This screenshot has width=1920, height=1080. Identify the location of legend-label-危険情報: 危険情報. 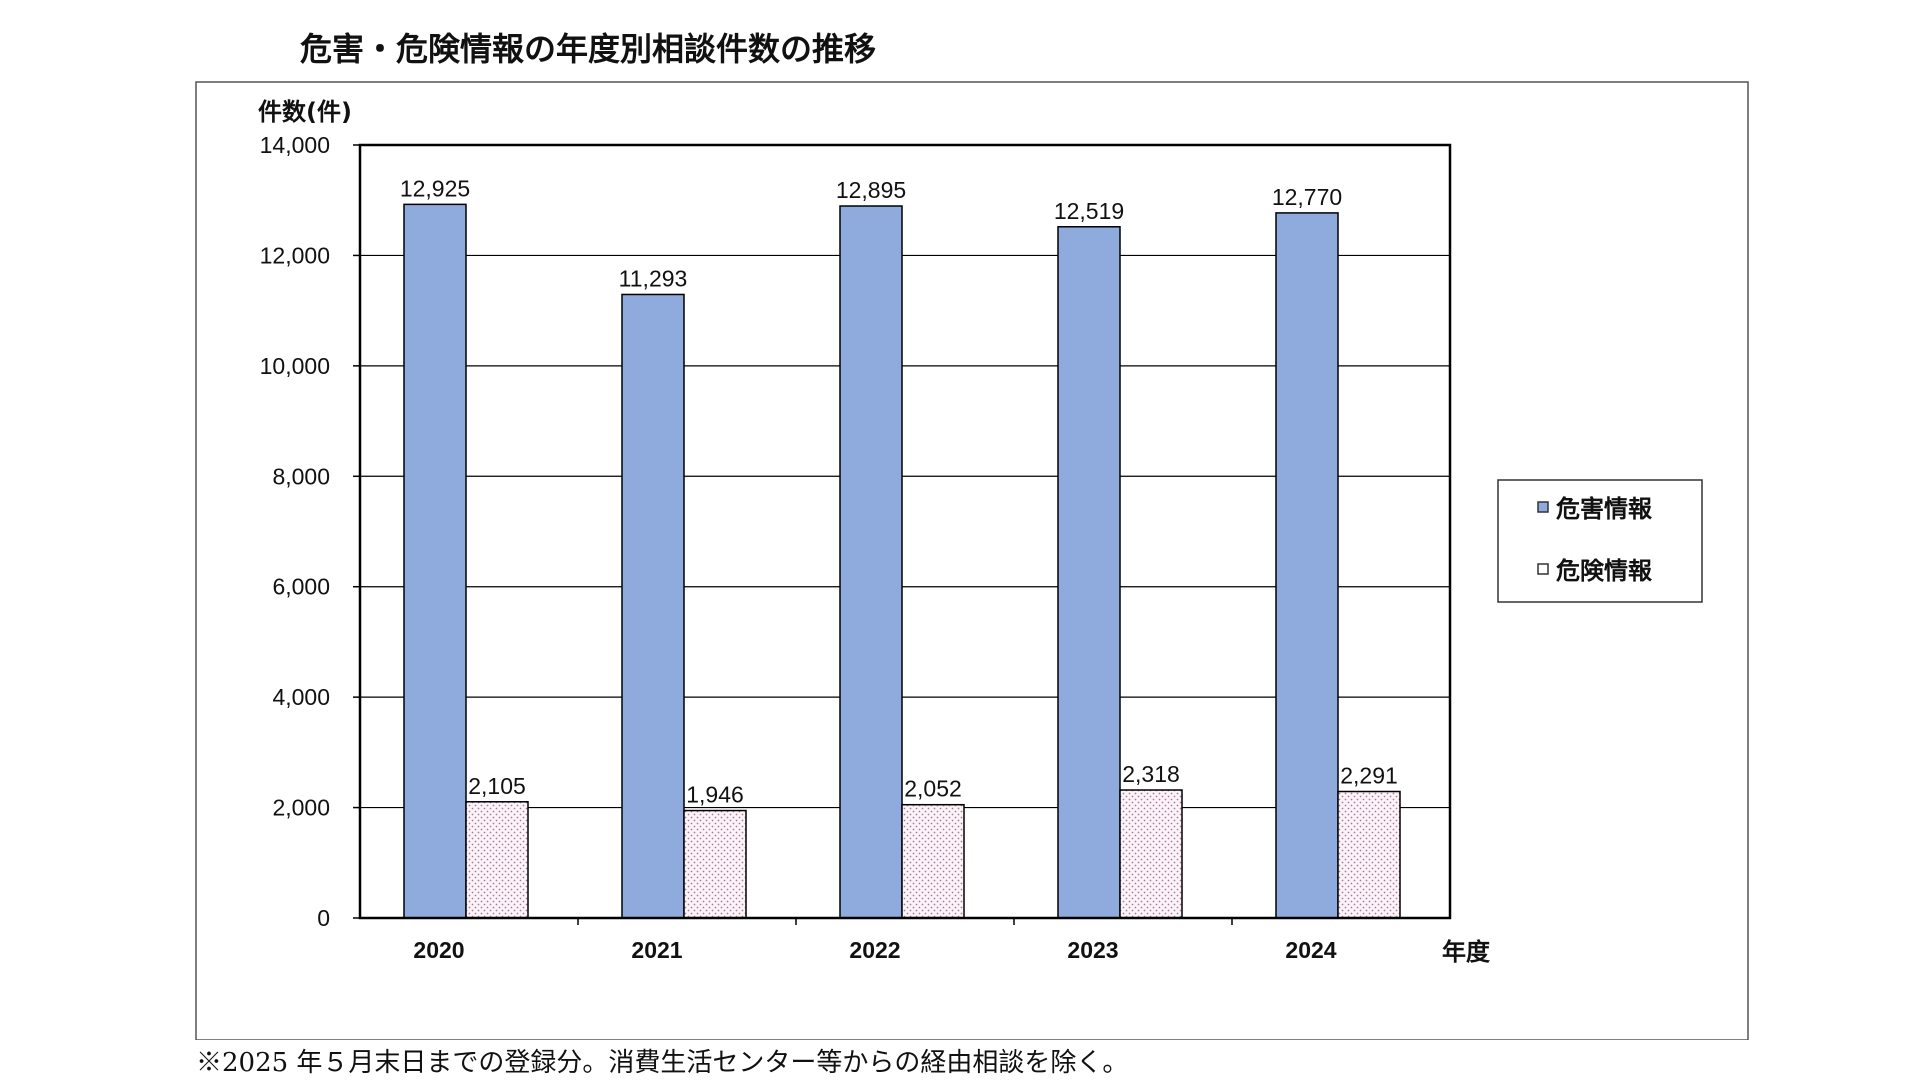
(1604, 571).